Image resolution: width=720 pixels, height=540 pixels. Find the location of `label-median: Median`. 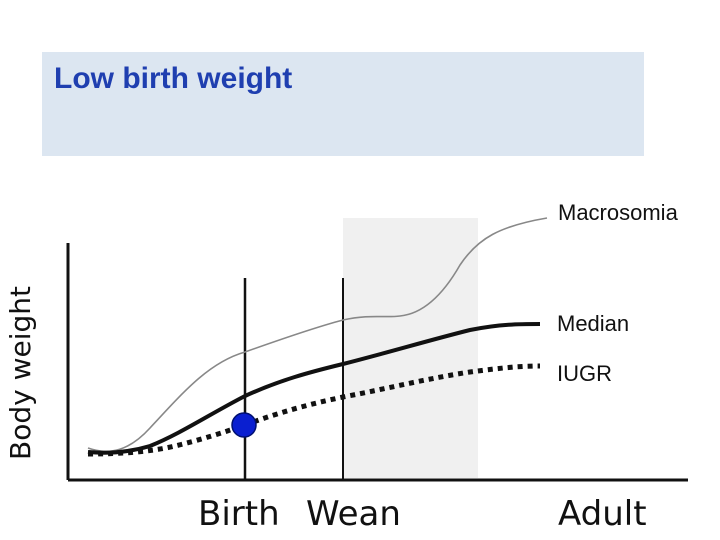

label-median: Median is located at coordinates (593, 323).